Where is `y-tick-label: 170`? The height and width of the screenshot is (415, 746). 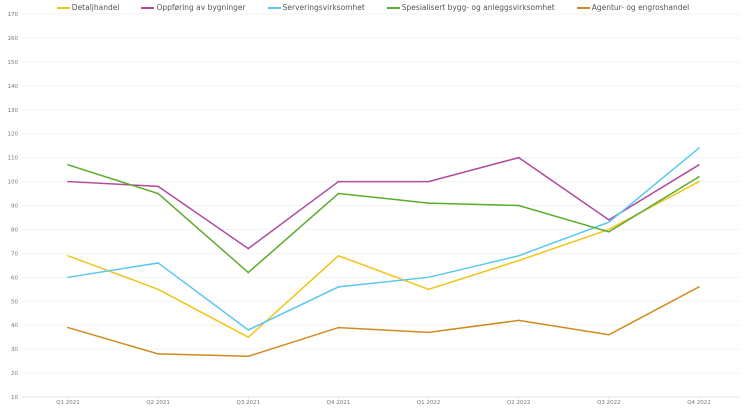
y-tick-label: 170 is located at coordinates (13, 15).